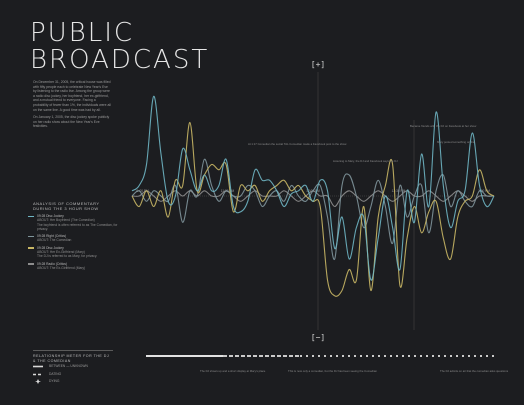 The image size is (524, 405). Describe the element at coordinates (318, 337) in the screenshot. I see `zoom-out-button: [−]` at that location.